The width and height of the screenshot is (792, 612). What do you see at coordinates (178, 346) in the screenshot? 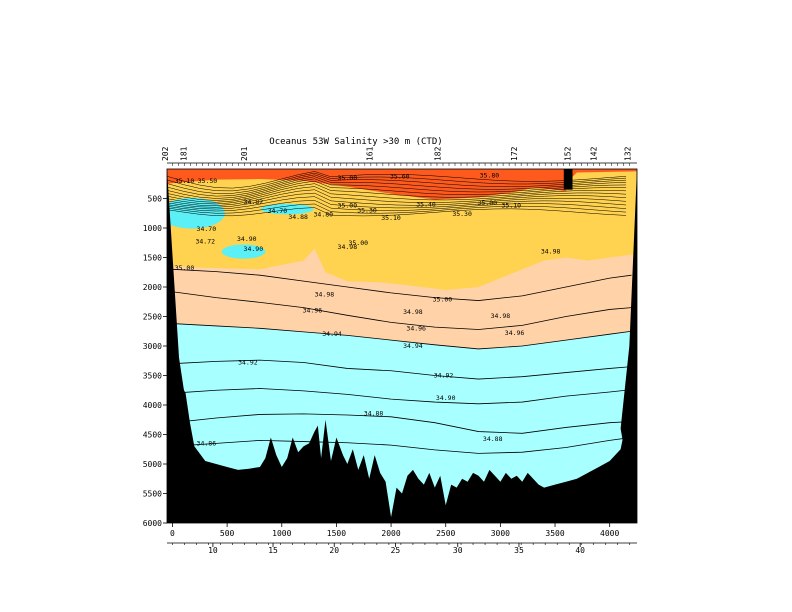
I see `seafloor-west-wall` at bounding box center [178, 346].